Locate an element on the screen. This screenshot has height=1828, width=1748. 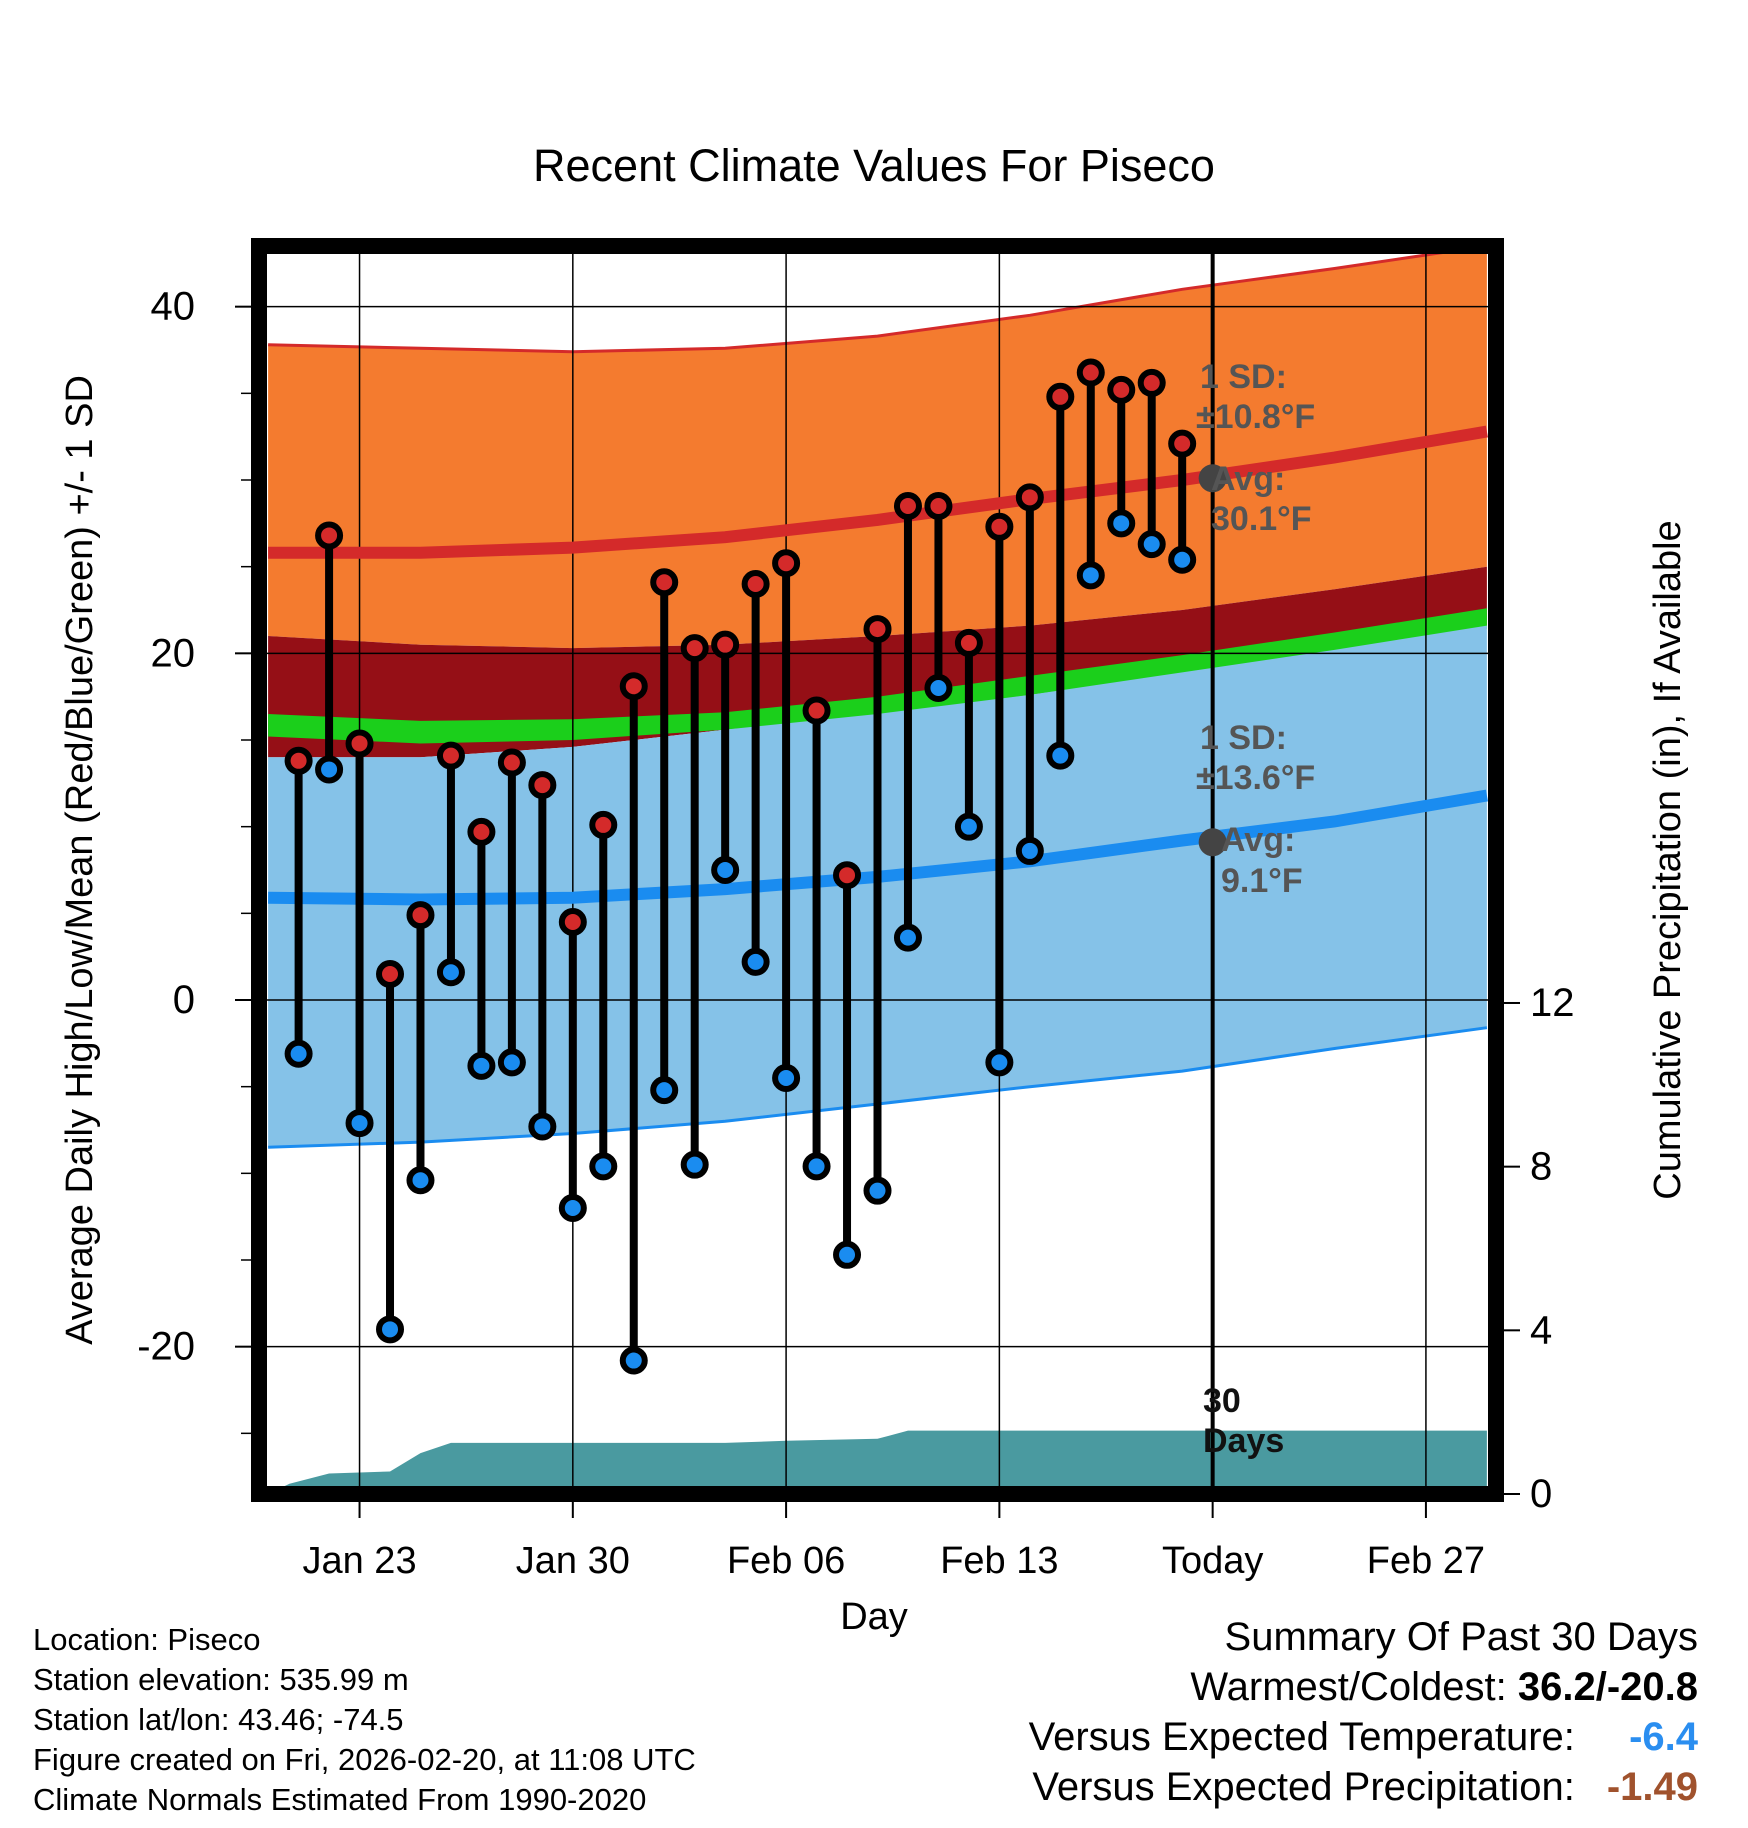
summary-title: Summary Of Past 30 Days is located at coordinates (1461, 1637).